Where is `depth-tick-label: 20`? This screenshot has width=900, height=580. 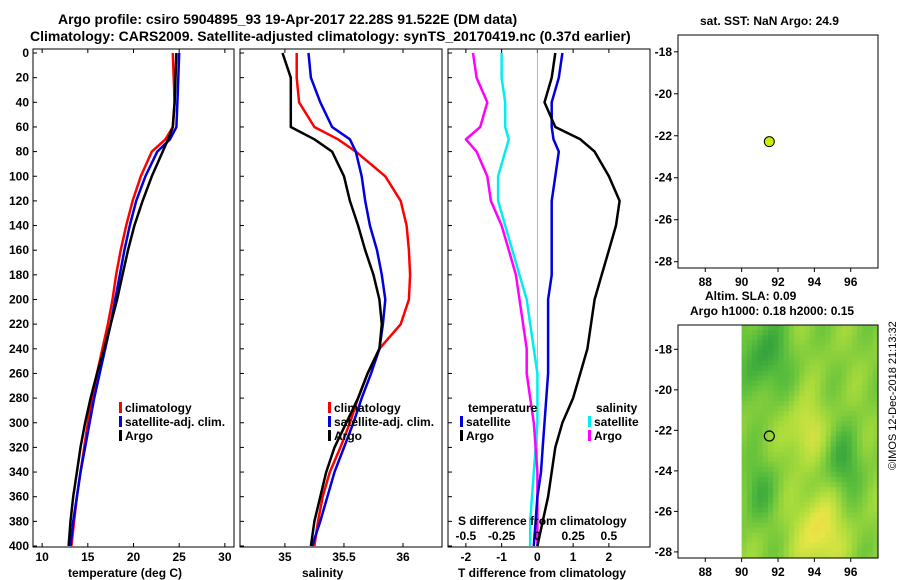
depth-tick-label: 20 is located at coordinates (23, 78).